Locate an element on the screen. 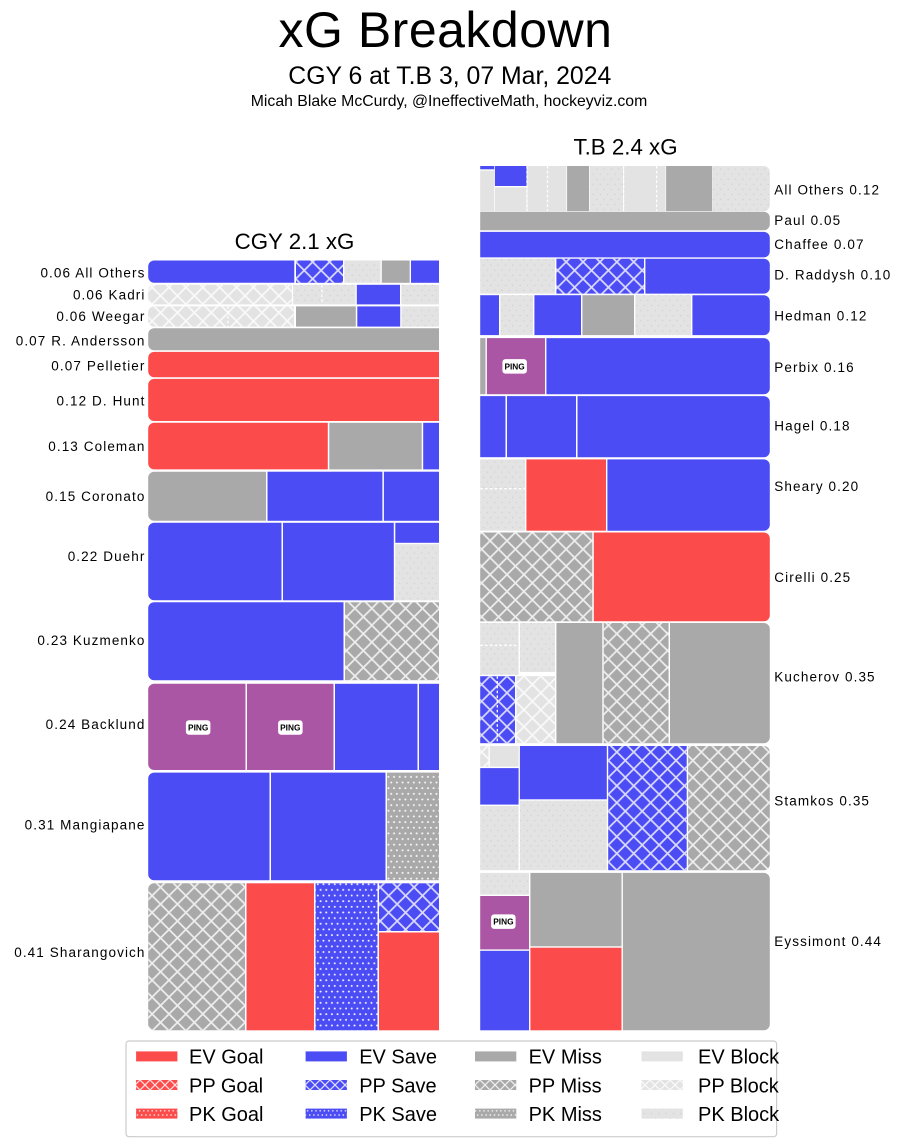 The width and height of the screenshot is (903, 1142). svg-text: CGY 2.1 xG is located at coordinates (295, 241).